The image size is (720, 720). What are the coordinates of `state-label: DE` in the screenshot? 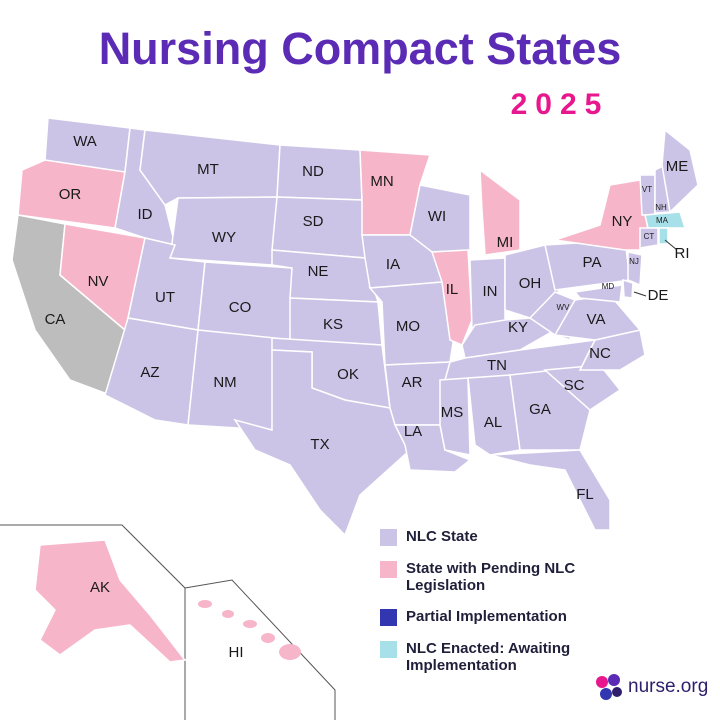 It's located at (658, 295).